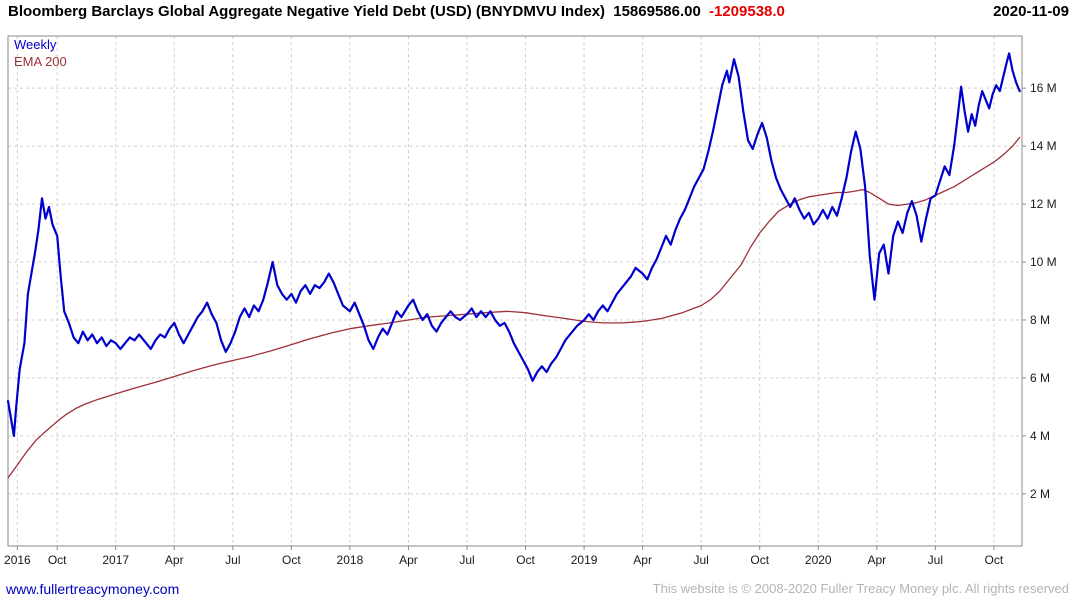 Image resolution: width=1075 pixels, height=600 pixels. I want to click on y-tick-label: 4 M, so click(1040, 436).